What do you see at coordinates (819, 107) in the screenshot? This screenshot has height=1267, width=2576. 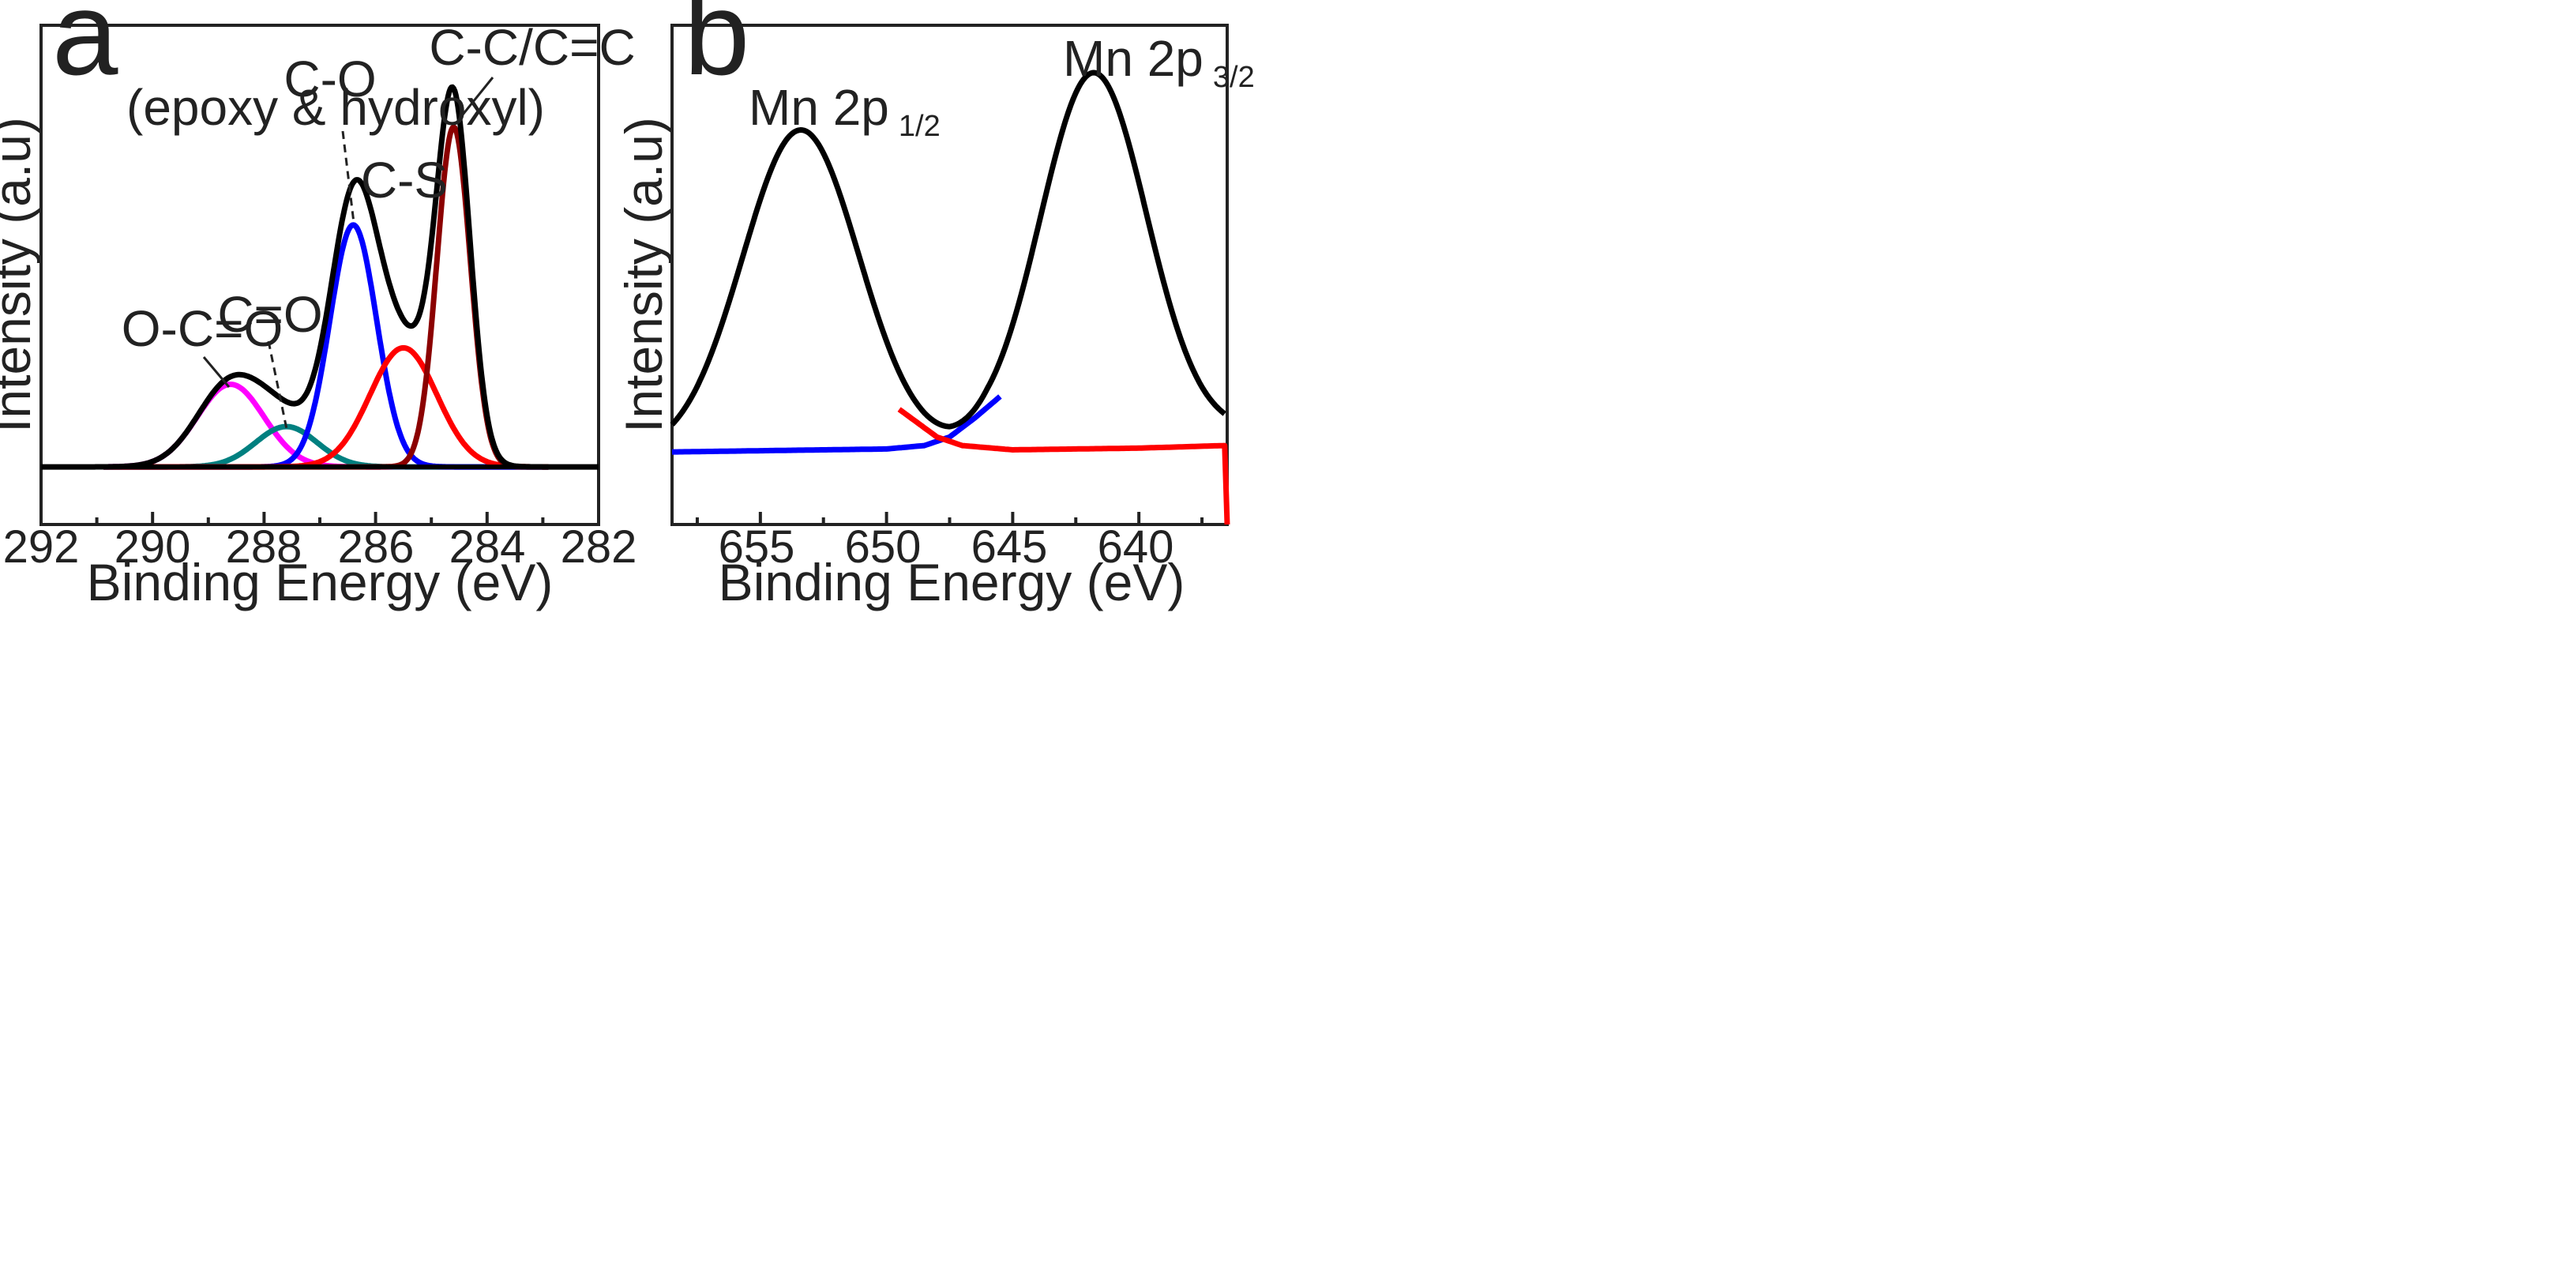 I see `annotation-mn-2p-half-main: Mn 2p` at bounding box center [819, 107].